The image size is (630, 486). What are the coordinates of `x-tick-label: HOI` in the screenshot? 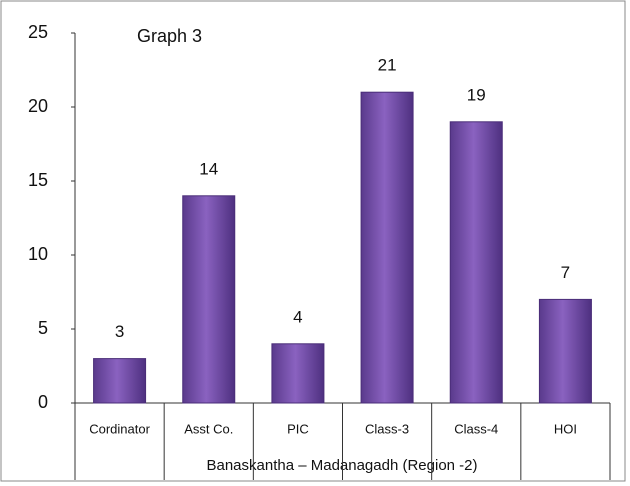 It's located at (565, 428).